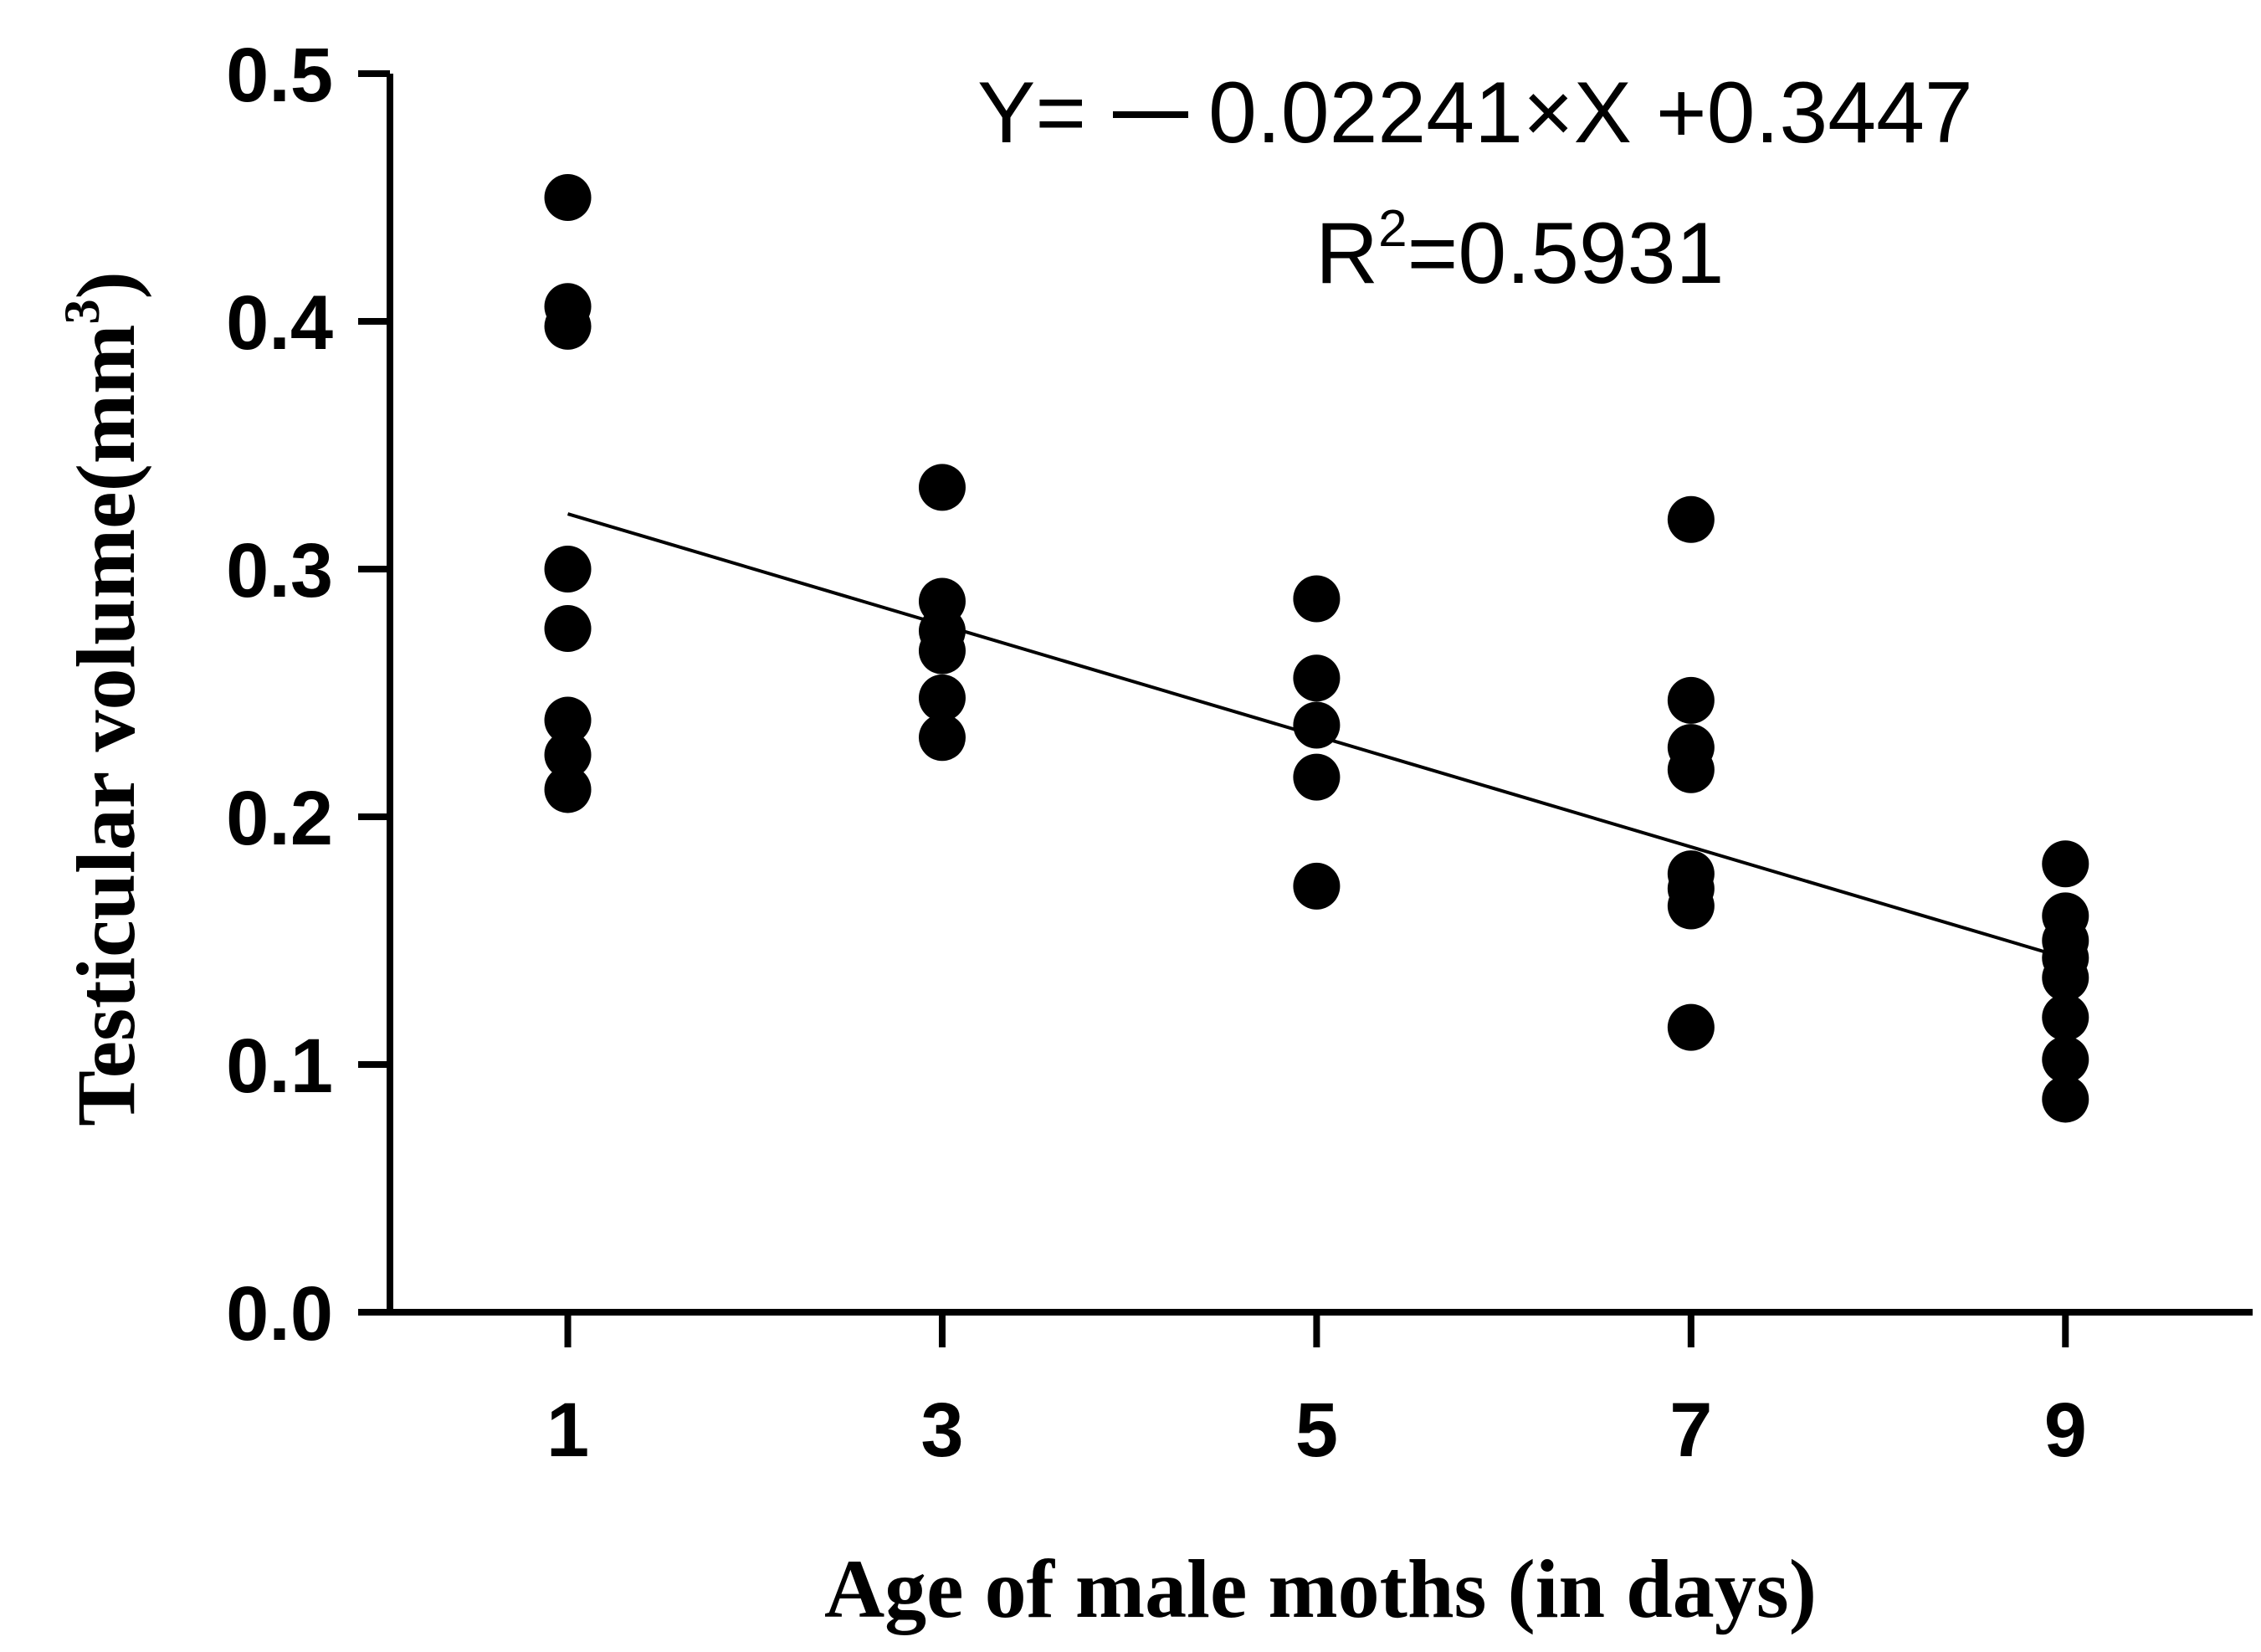  What do you see at coordinates (1590, 113) in the screenshot?
I see `equation-rhs: 0.02241×X +0.3447` at bounding box center [1590, 113].